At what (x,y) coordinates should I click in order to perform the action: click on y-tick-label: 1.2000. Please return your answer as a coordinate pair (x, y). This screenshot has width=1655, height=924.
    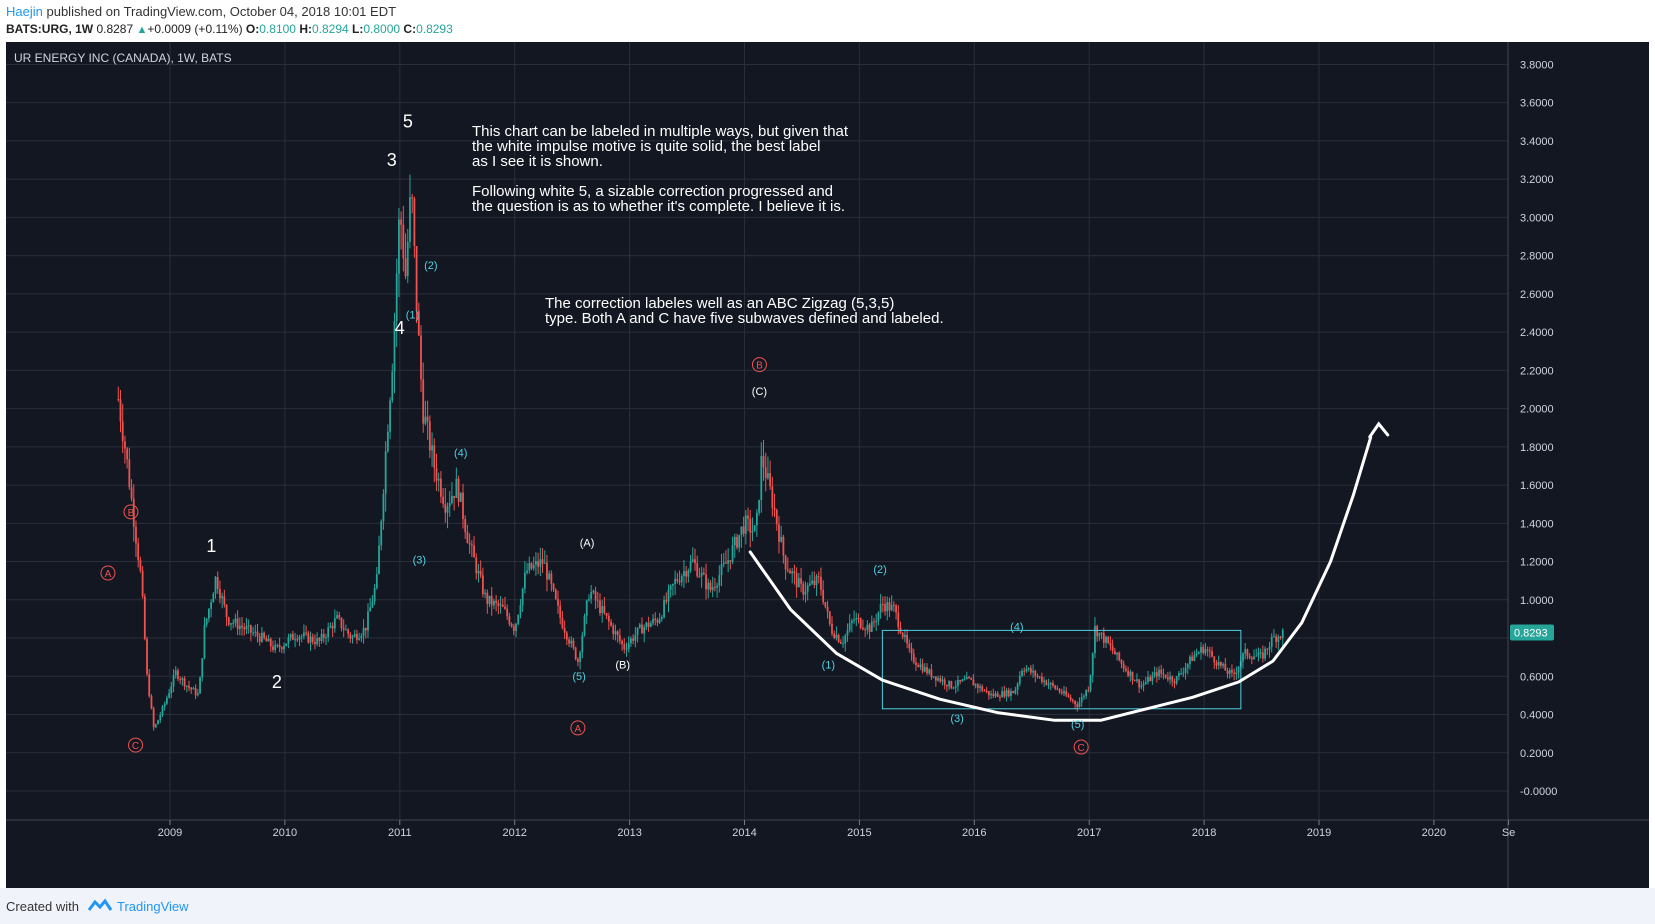
    Looking at the image, I should click on (1537, 563).